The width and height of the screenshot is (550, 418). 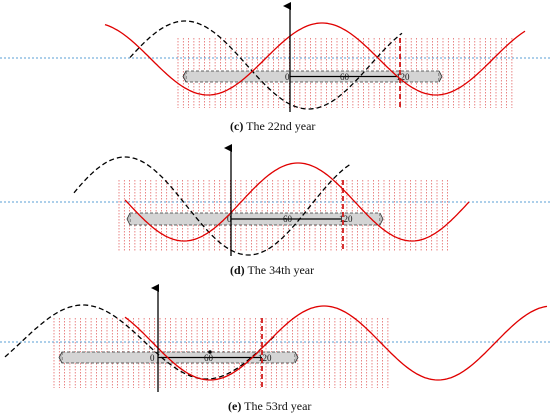 I want to click on caption-letter: (c), so click(x=236, y=126).